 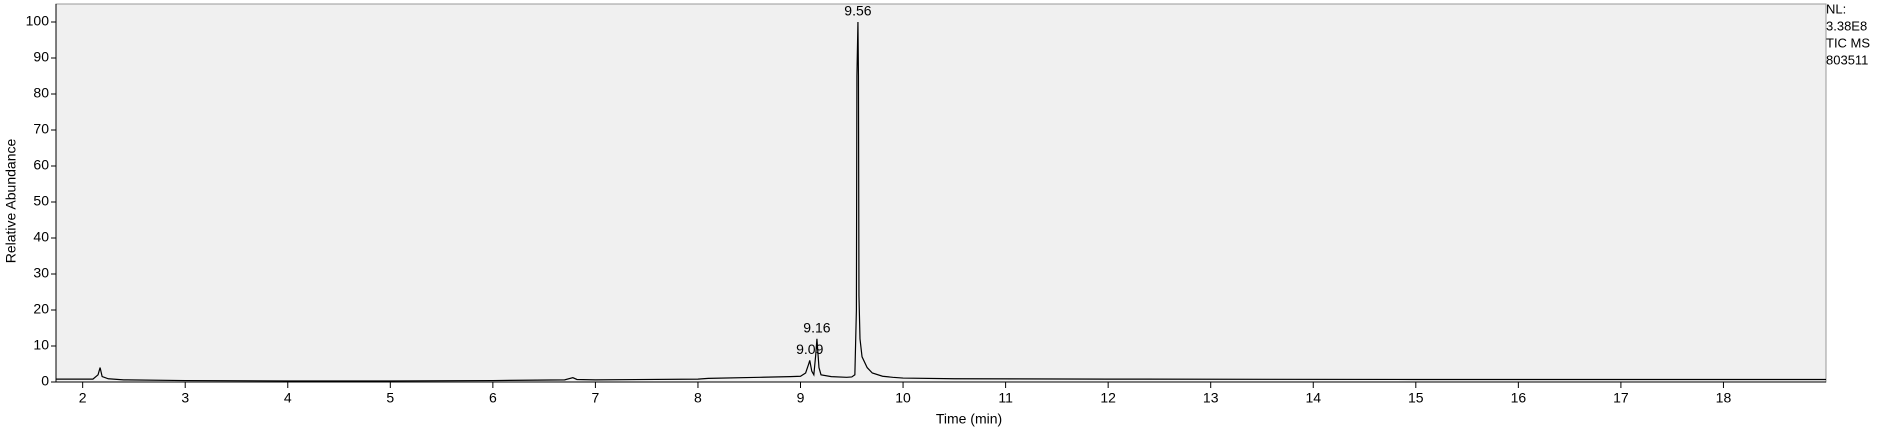 I want to click on info-text: TIC MS, so click(x=1848, y=42).